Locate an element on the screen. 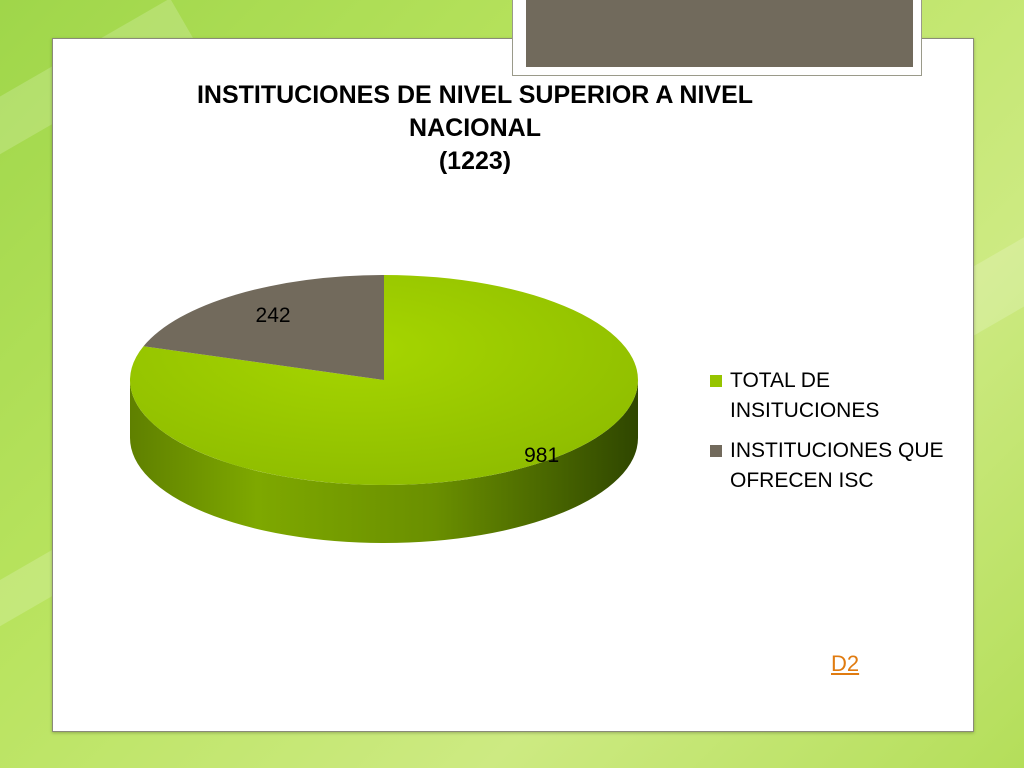  chart-title-line: NACIONAL is located at coordinates (475, 128).